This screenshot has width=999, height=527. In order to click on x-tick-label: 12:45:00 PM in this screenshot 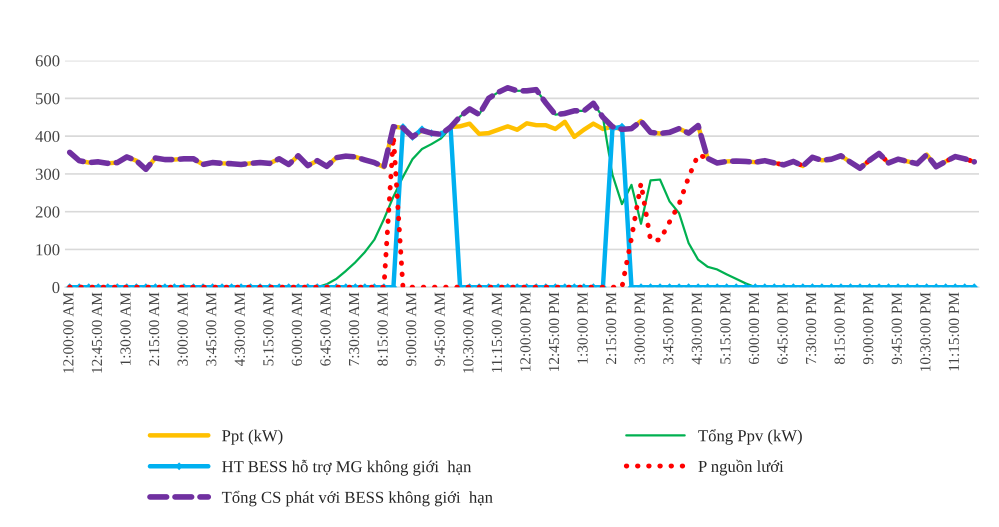, I will do `click(554, 331)`.